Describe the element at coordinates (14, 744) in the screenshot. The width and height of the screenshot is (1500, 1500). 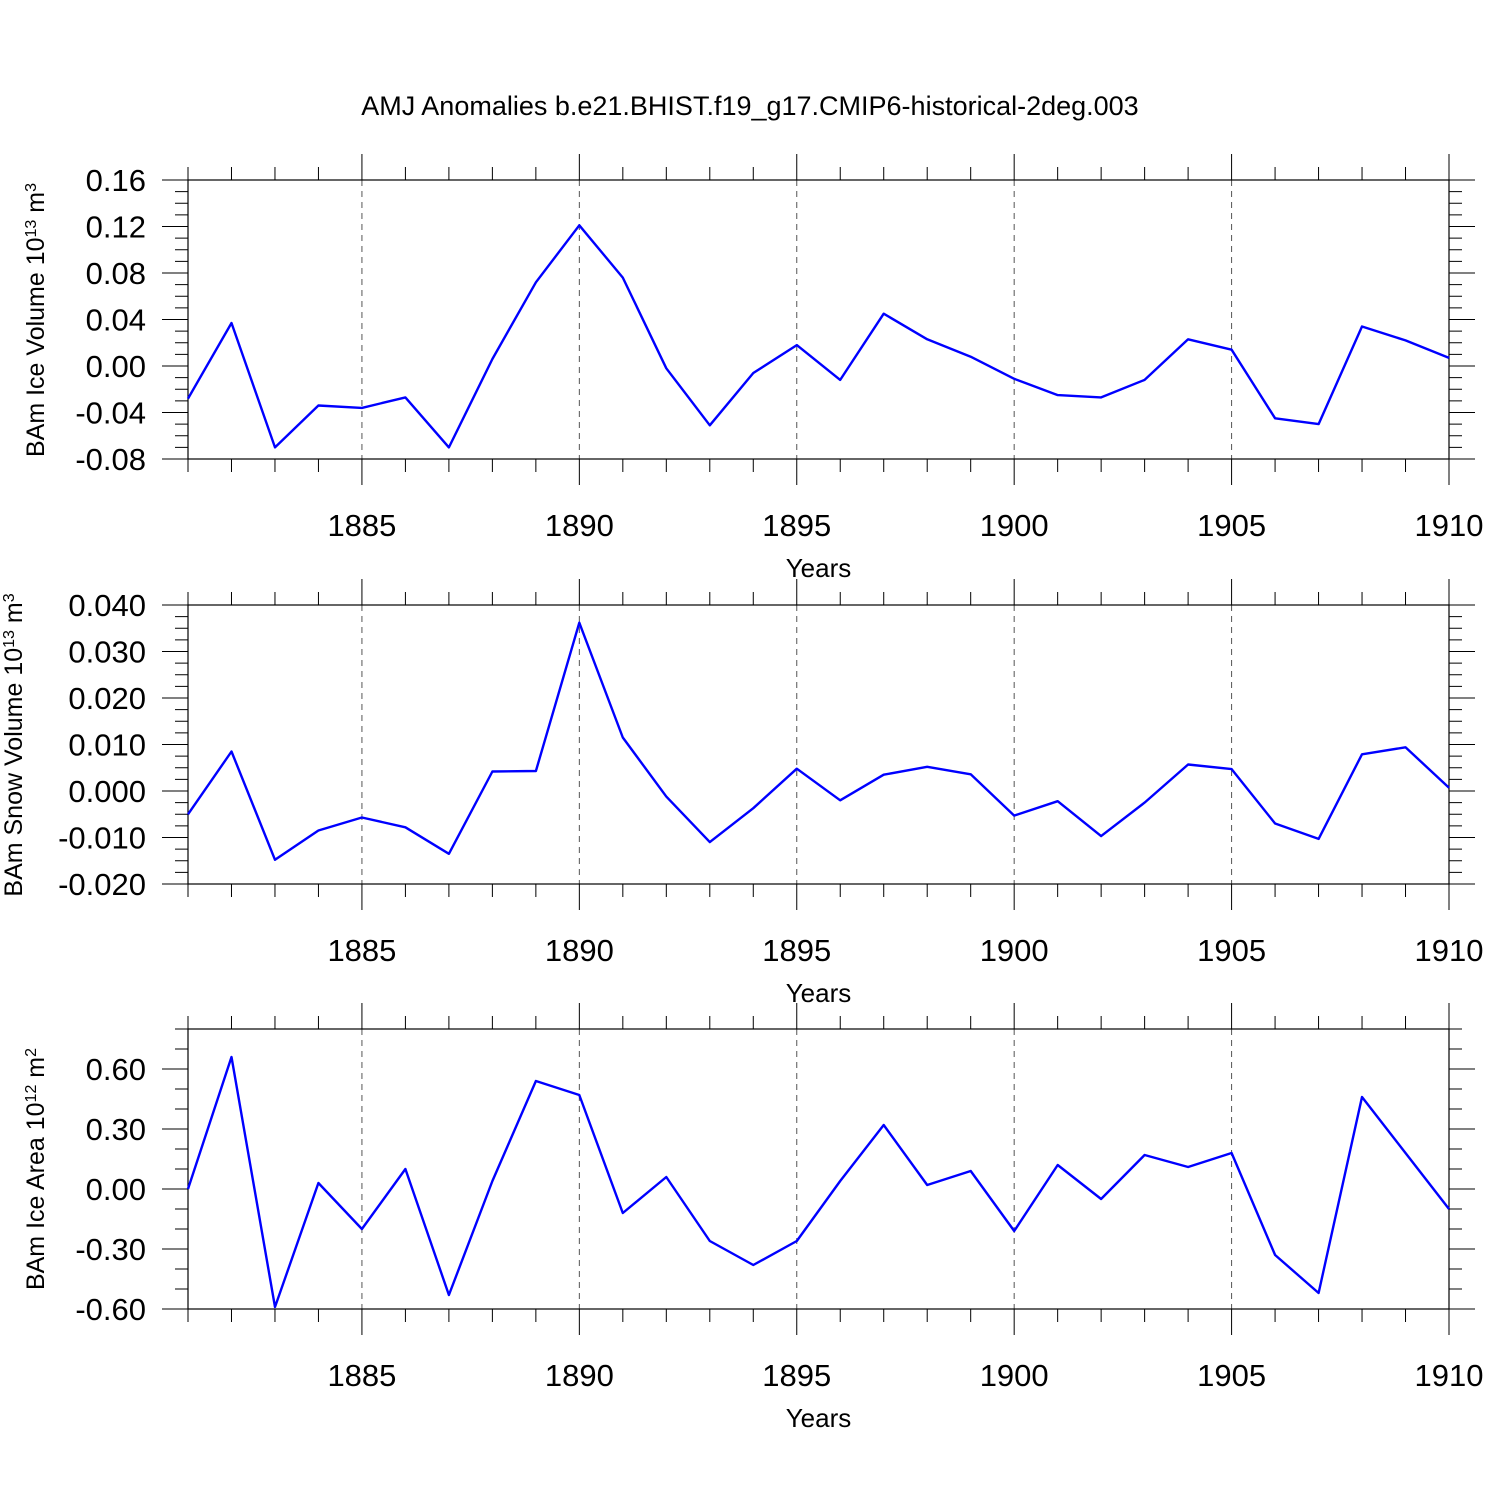
I see `y-axis-label: BAm Snow Volume 1013 m3` at that location.